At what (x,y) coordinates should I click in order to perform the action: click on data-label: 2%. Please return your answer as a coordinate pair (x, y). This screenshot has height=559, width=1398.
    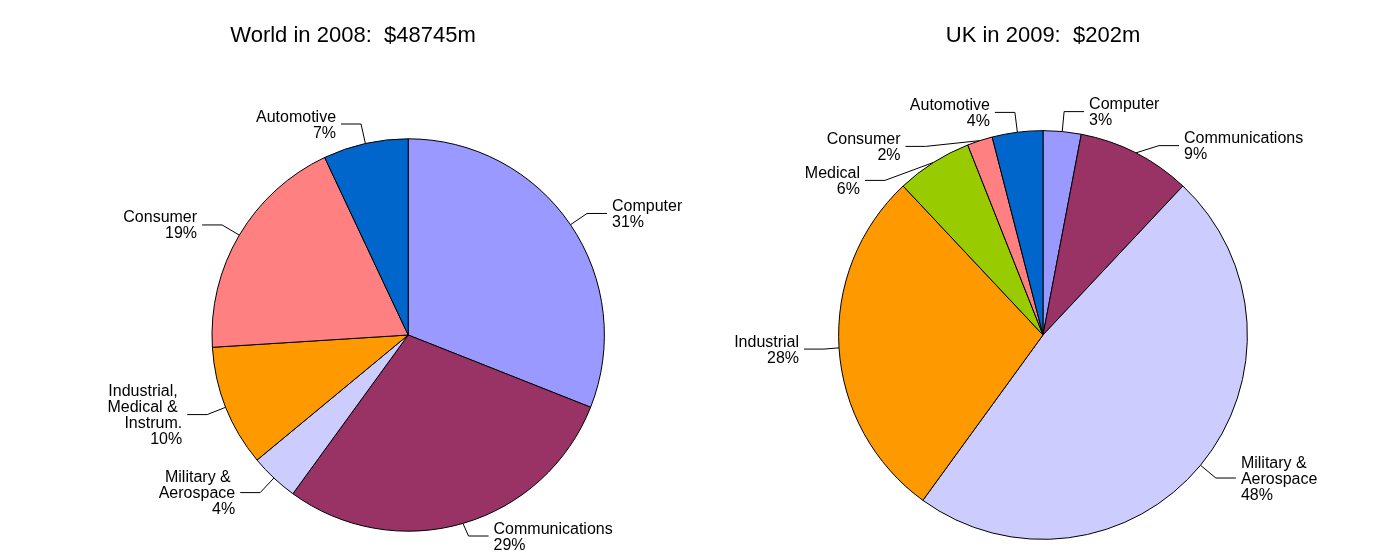
    Looking at the image, I should click on (889, 154).